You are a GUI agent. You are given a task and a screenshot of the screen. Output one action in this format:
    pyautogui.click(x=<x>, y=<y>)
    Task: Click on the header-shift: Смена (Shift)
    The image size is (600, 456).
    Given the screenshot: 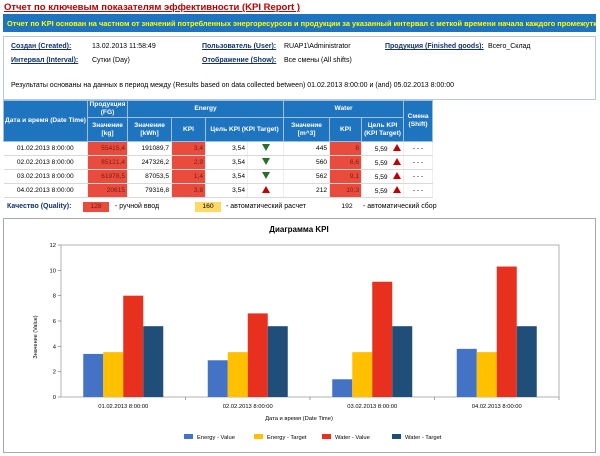 What is the action you would take?
    pyautogui.click(x=418, y=121)
    